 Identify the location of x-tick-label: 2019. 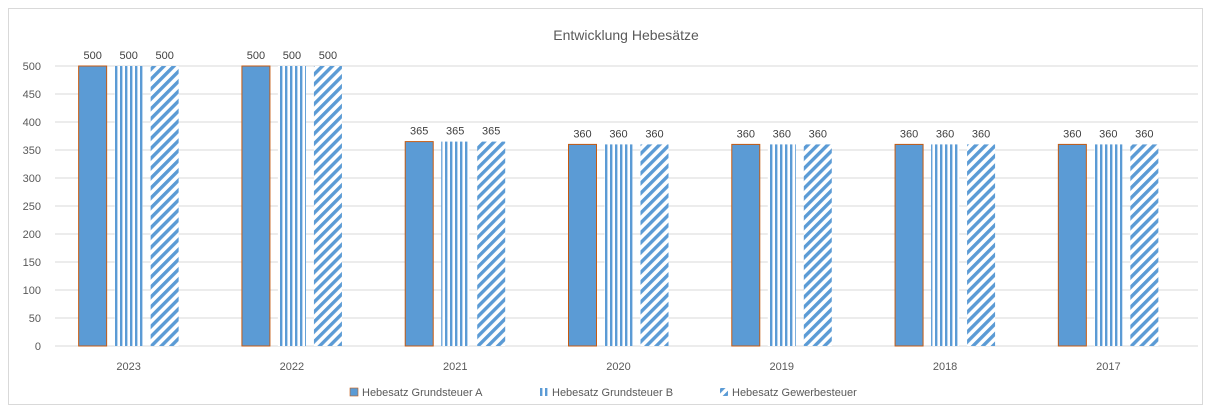
(782, 367).